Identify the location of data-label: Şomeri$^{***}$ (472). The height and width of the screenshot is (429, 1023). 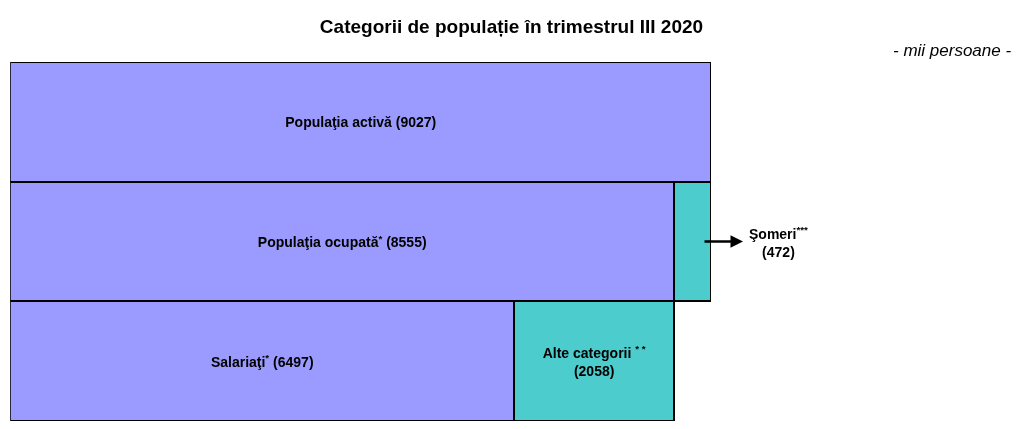
(779, 242).